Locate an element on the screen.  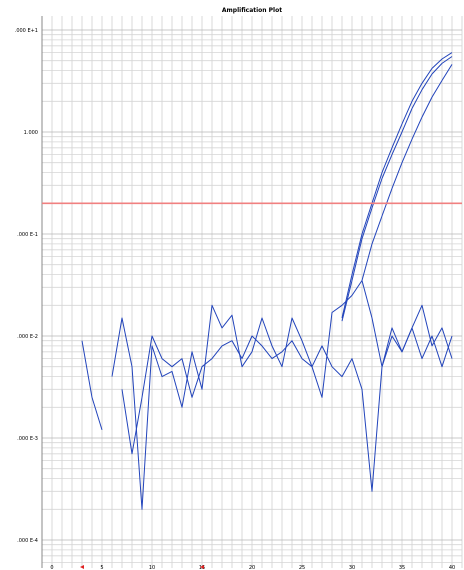
x-tick-label: 5 is located at coordinates (101, 567).